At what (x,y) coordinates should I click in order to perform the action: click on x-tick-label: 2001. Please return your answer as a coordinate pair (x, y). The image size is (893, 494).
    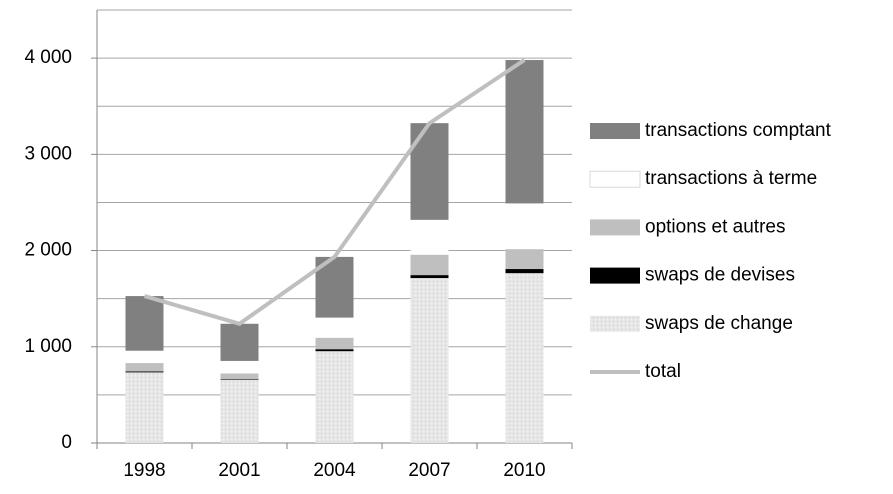
    Looking at the image, I should click on (239, 470).